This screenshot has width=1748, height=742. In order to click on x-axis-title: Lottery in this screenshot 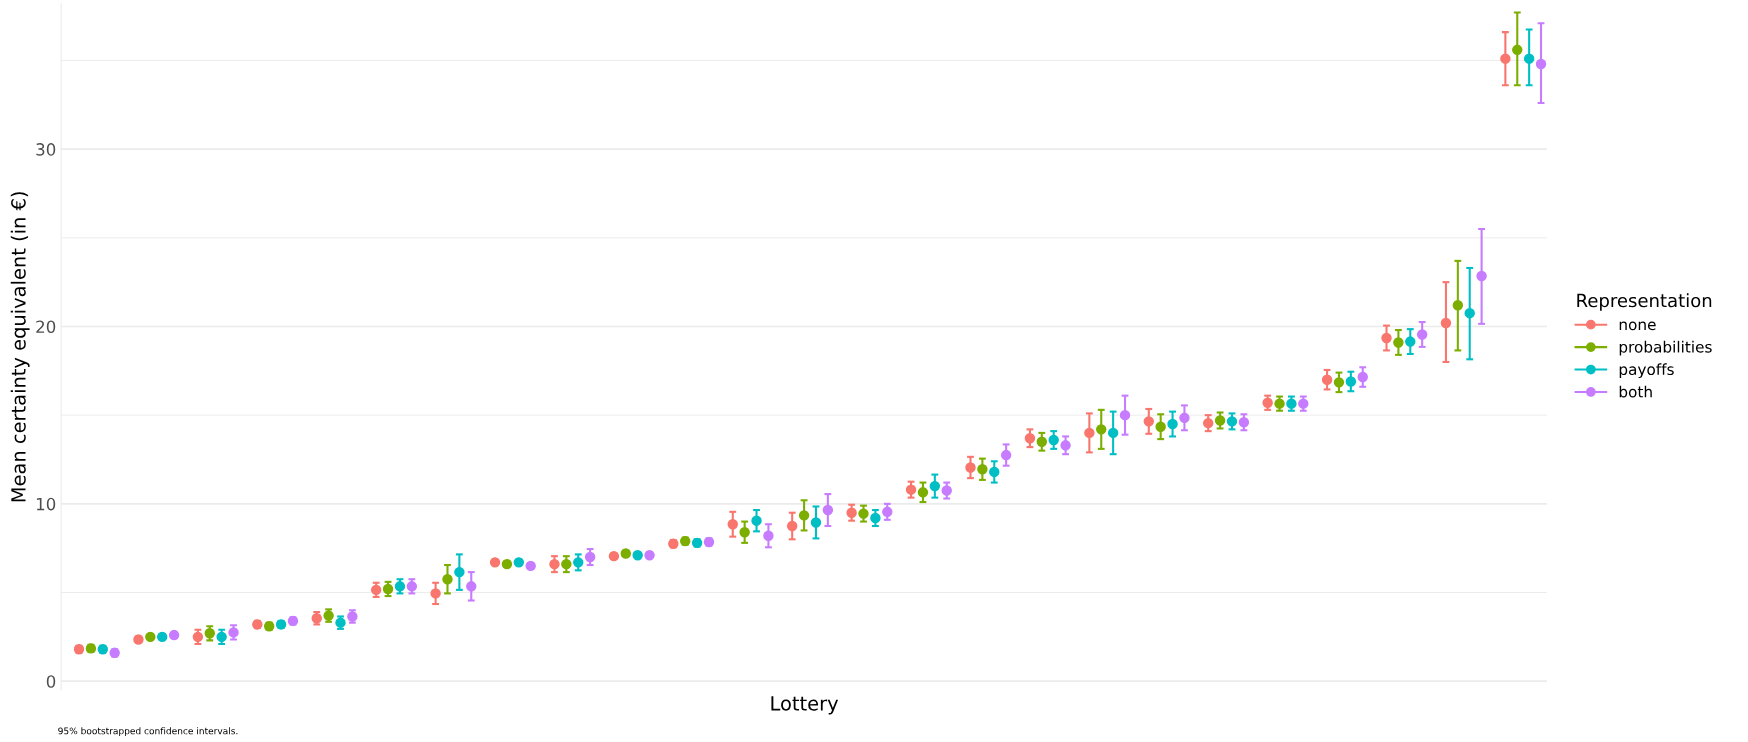, I will do `click(805, 705)`.